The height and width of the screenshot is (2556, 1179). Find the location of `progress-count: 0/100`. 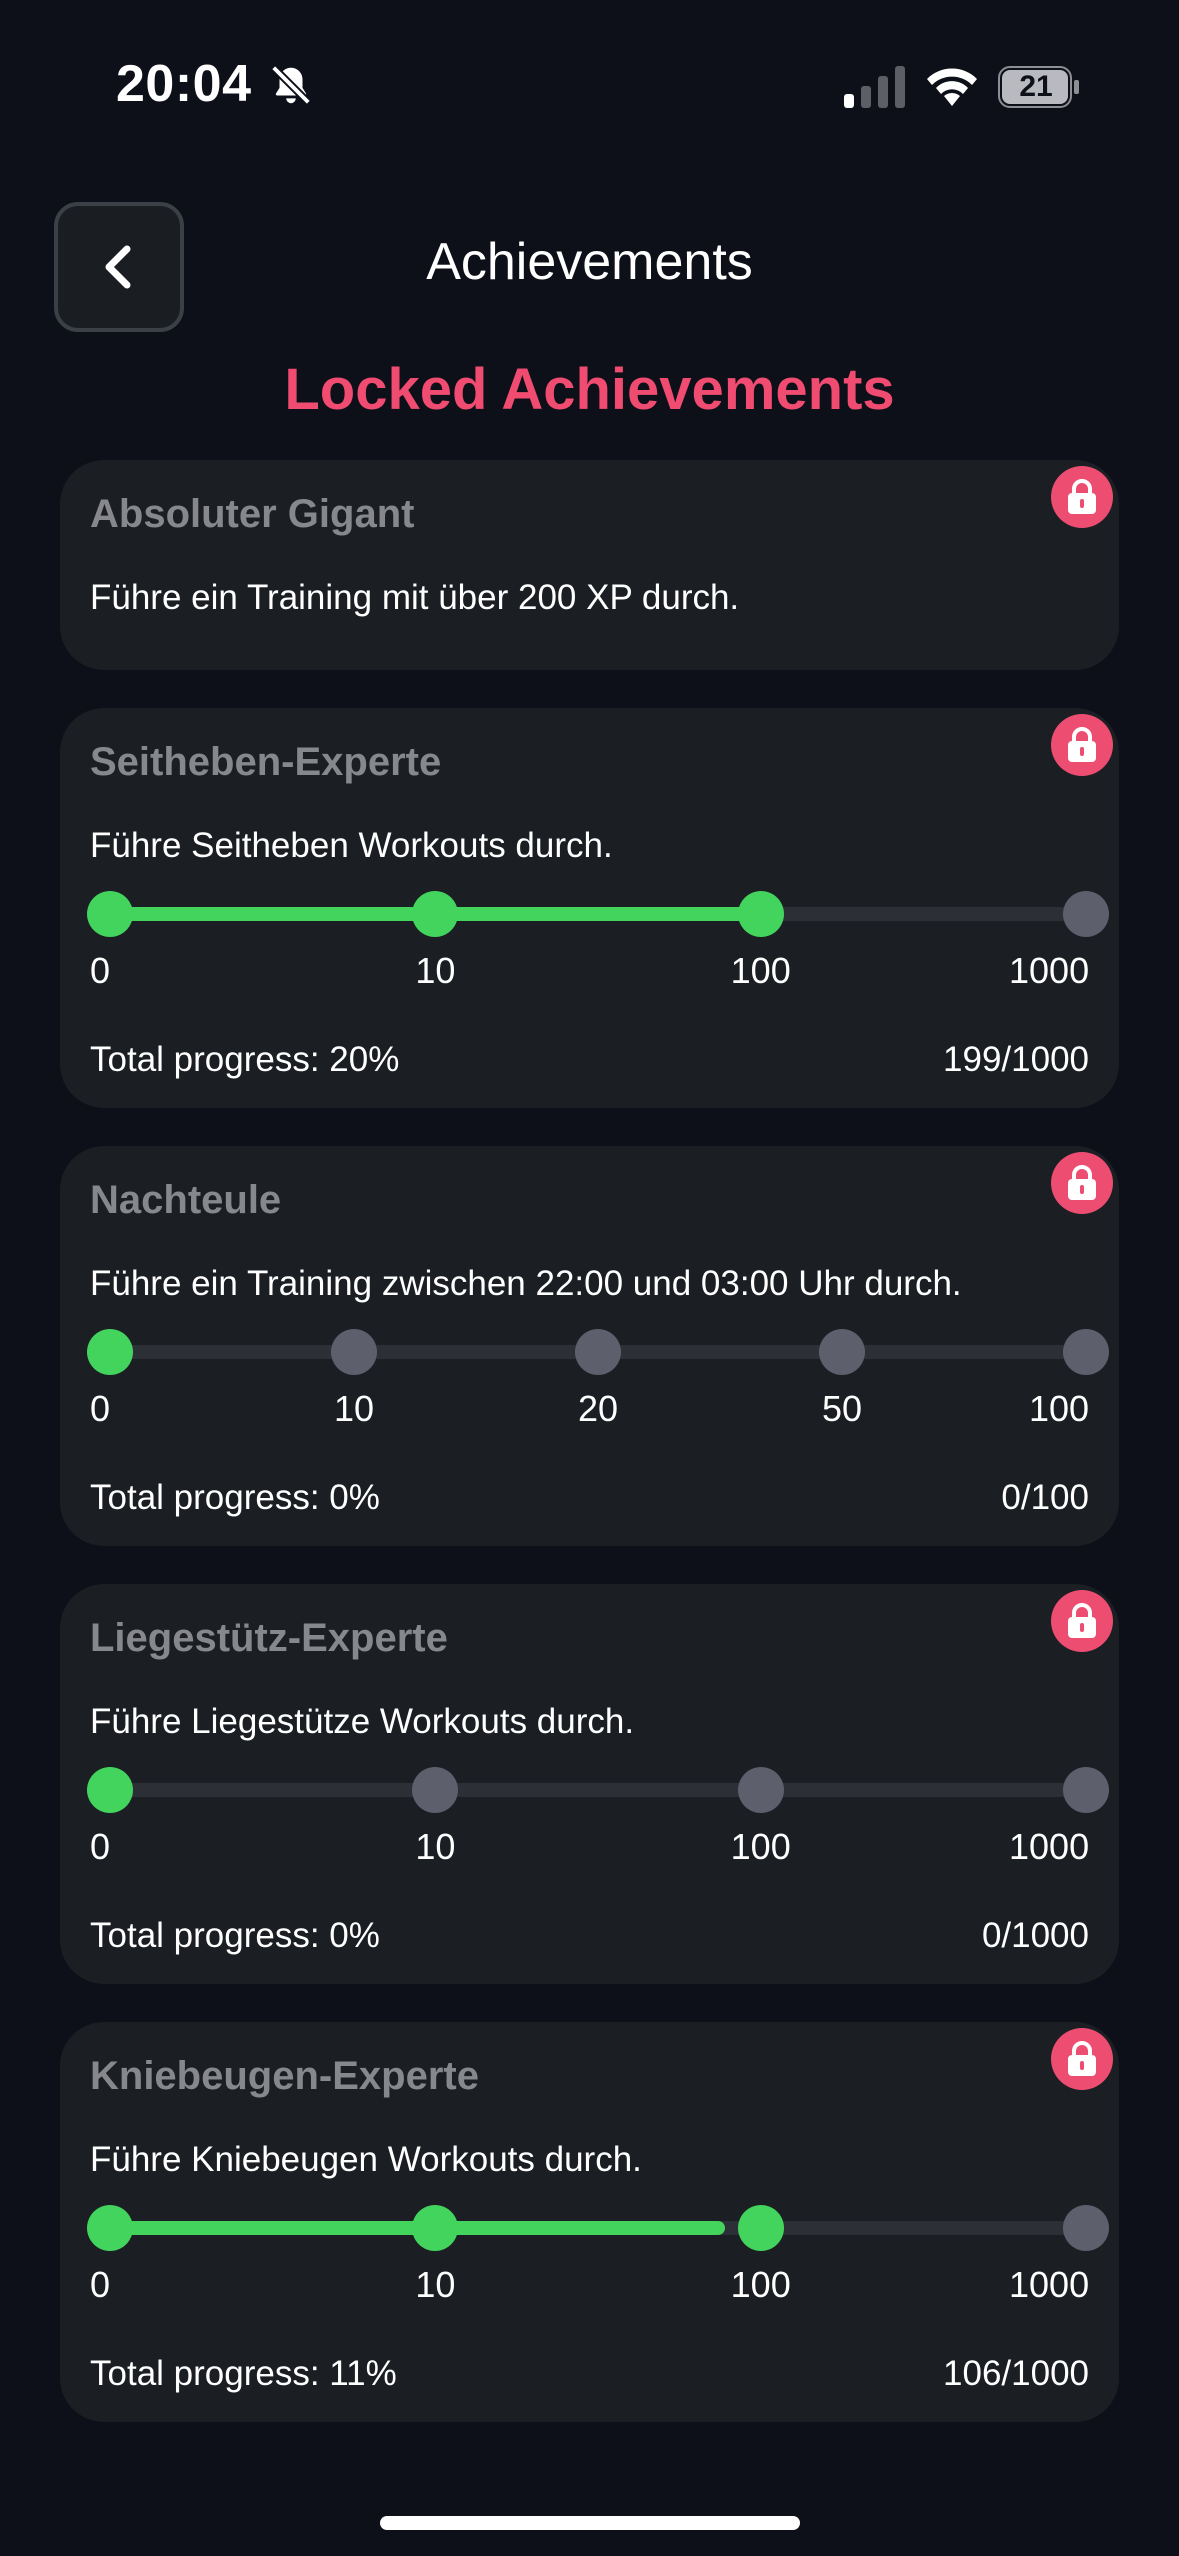

progress-count: 0/100 is located at coordinates (1045, 1497).